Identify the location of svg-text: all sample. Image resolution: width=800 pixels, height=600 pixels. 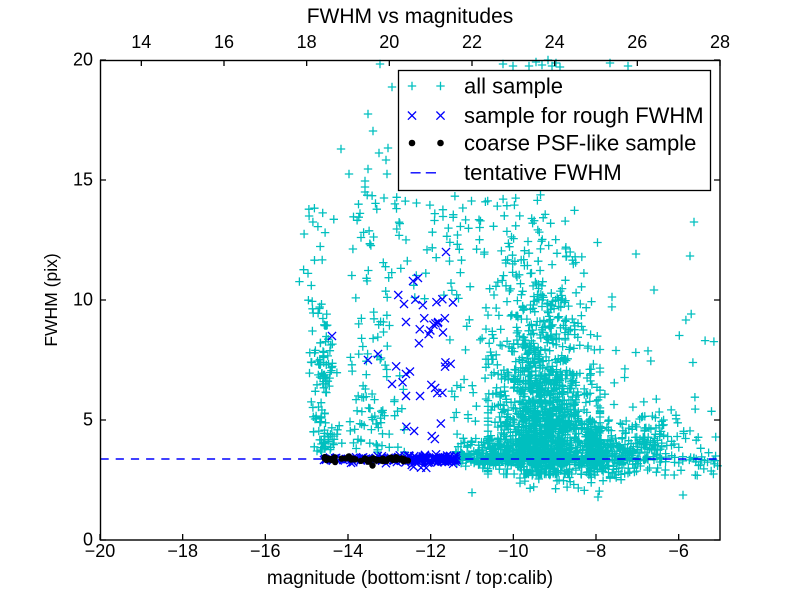
(513, 86).